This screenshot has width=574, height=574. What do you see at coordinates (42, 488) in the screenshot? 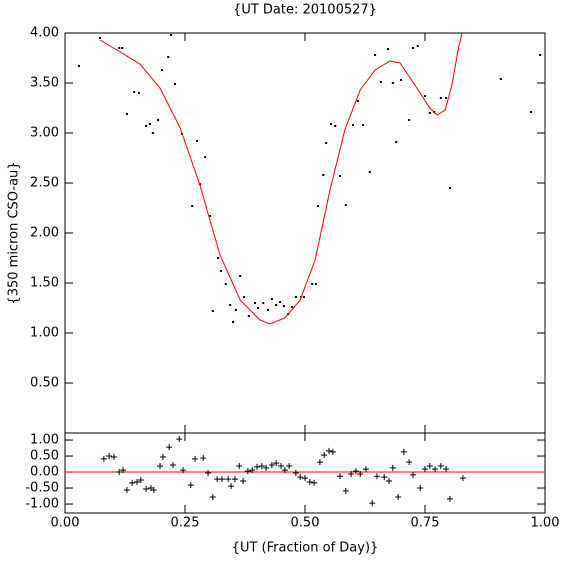
I see `y-tick-label: -0.50` at bounding box center [42, 488].